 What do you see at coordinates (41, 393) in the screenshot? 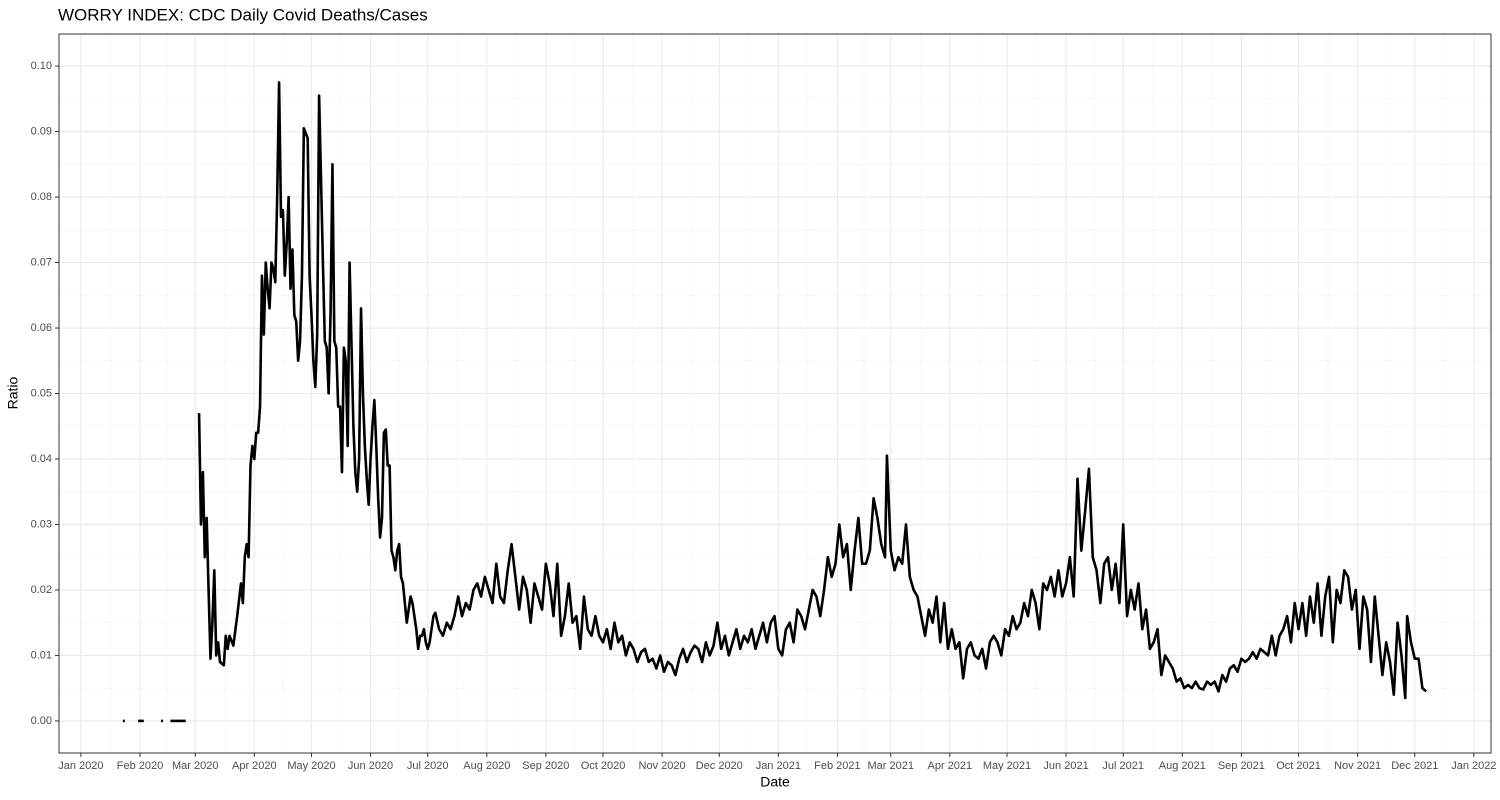
I see `y-tick-label: 0.05` at bounding box center [41, 393].